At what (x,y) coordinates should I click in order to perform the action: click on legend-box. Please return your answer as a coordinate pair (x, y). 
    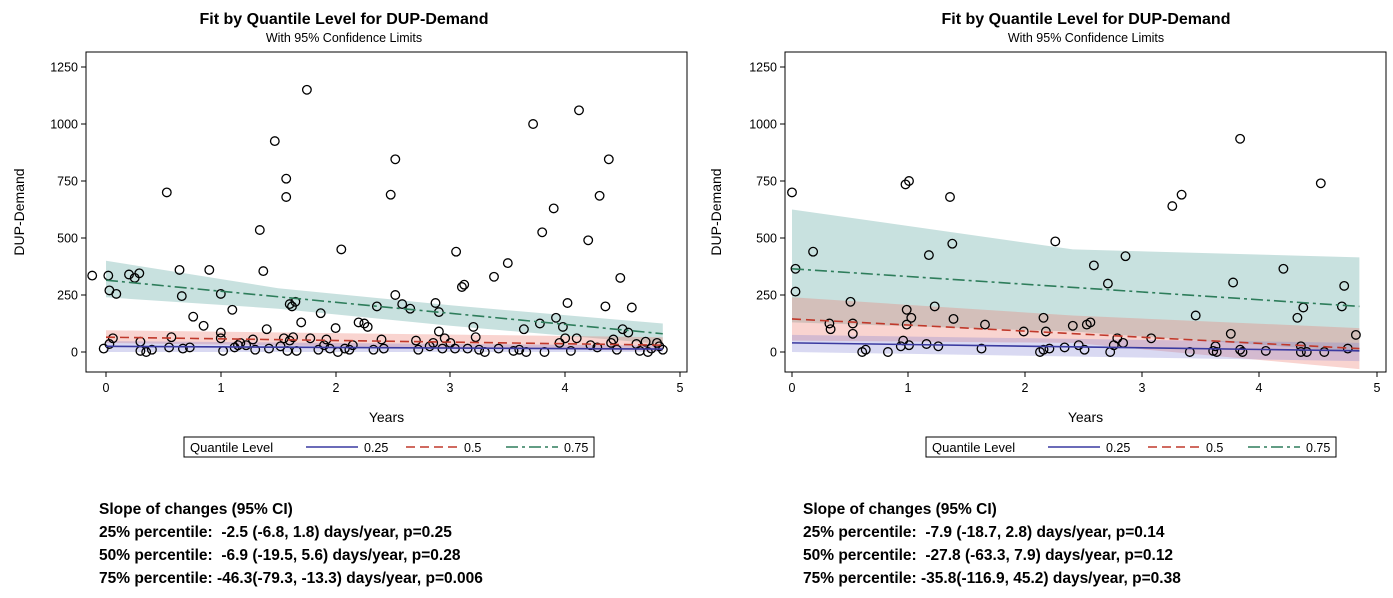
    Looking at the image, I should click on (389, 447).